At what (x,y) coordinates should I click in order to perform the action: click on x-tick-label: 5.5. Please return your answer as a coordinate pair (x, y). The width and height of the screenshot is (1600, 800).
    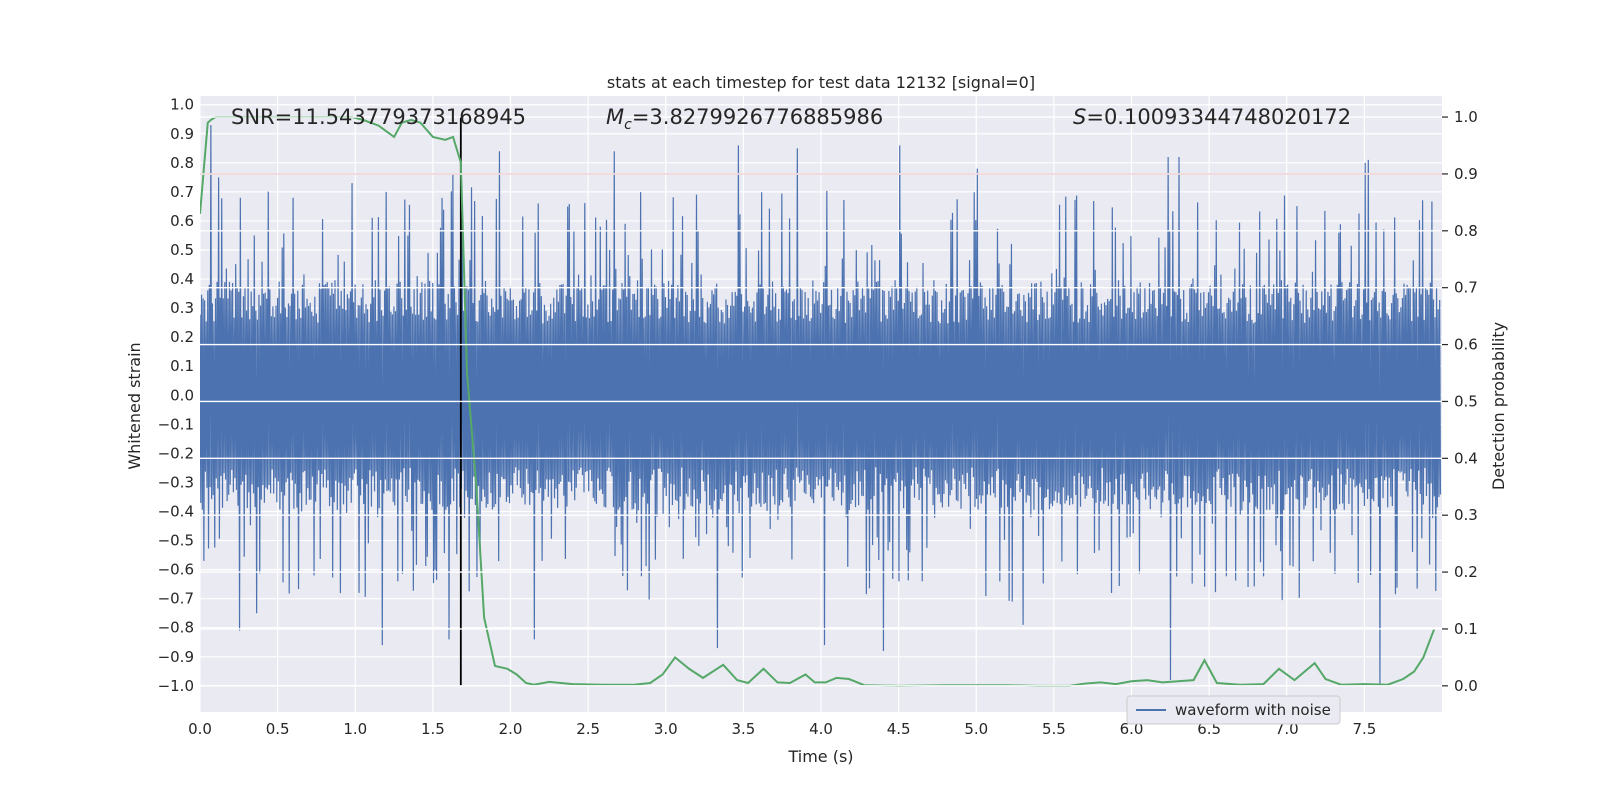
    Looking at the image, I should click on (1054, 729).